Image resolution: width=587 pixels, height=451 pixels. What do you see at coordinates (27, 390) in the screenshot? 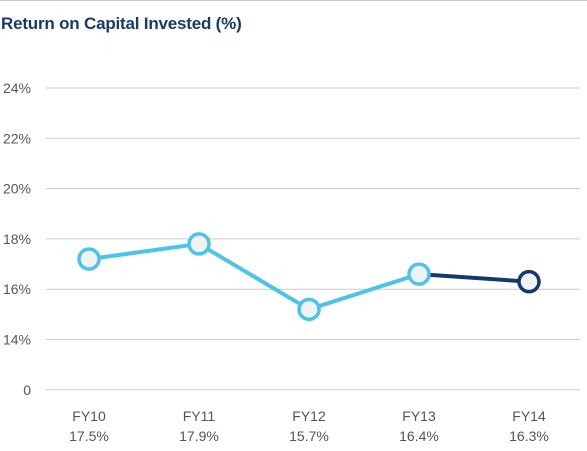
I see `y-tick-label: 0` at bounding box center [27, 390].